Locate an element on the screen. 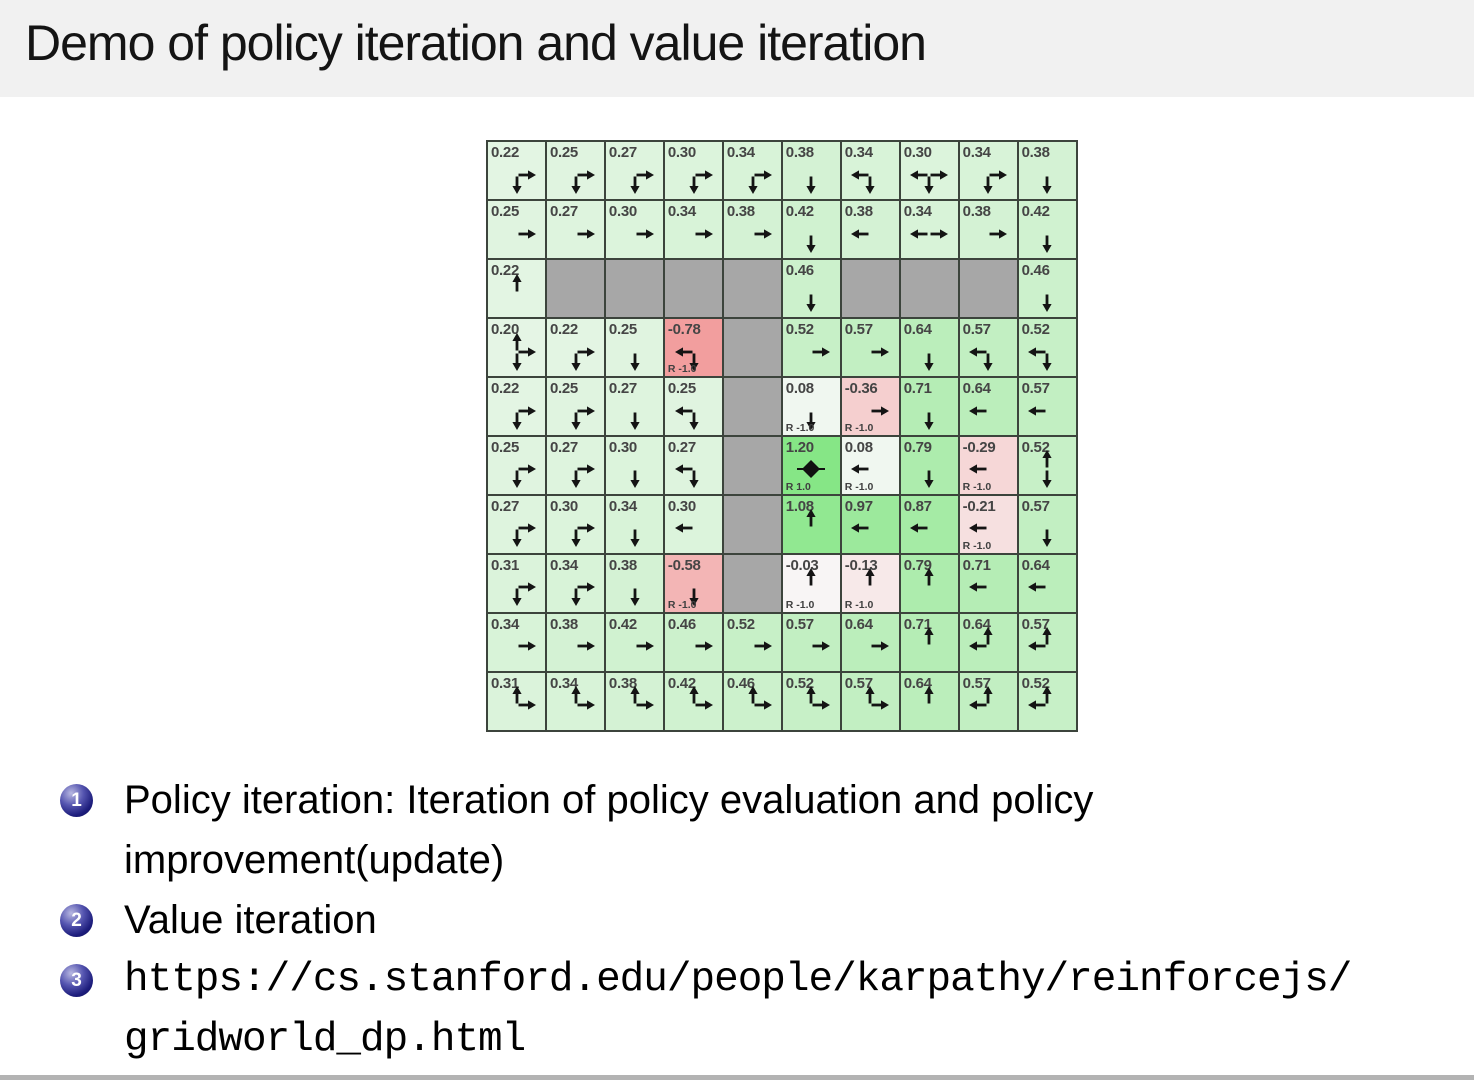 The width and height of the screenshot is (1474, 1080). cell-value: 0.87 is located at coordinates (917, 506).